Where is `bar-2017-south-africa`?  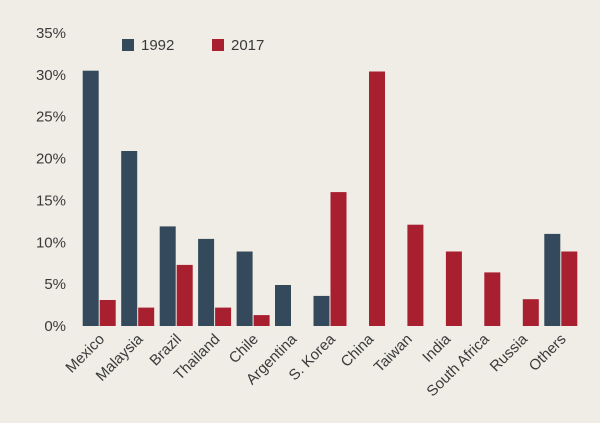
bar-2017-south-africa is located at coordinates (492, 299).